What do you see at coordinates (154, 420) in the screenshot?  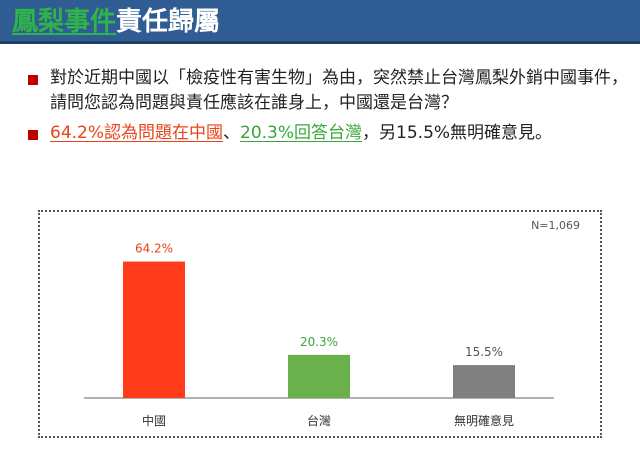 I see `category-label: 中國` at bounding box center [154, 420].